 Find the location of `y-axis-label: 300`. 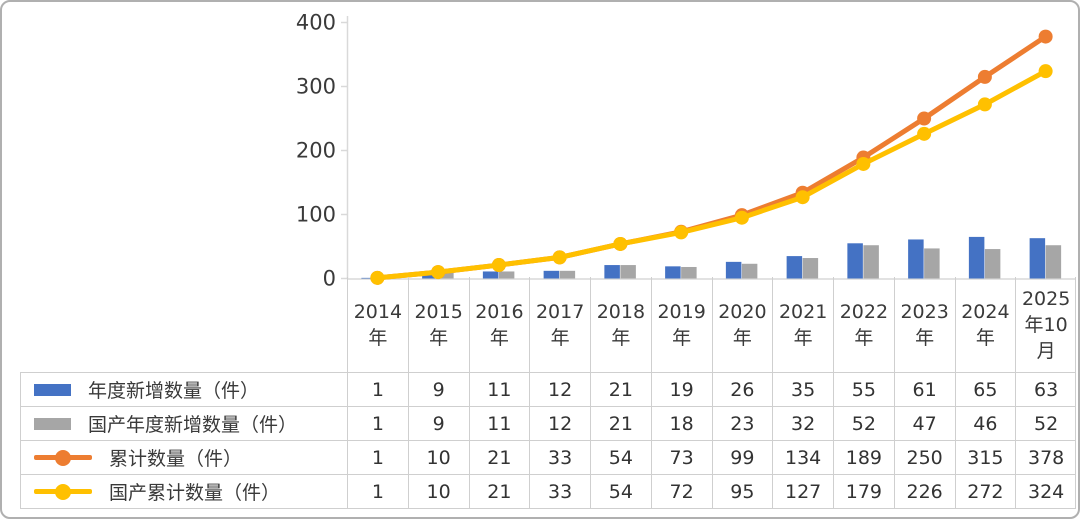

y-axis-label: 300 is located at coordinates (316, 87).